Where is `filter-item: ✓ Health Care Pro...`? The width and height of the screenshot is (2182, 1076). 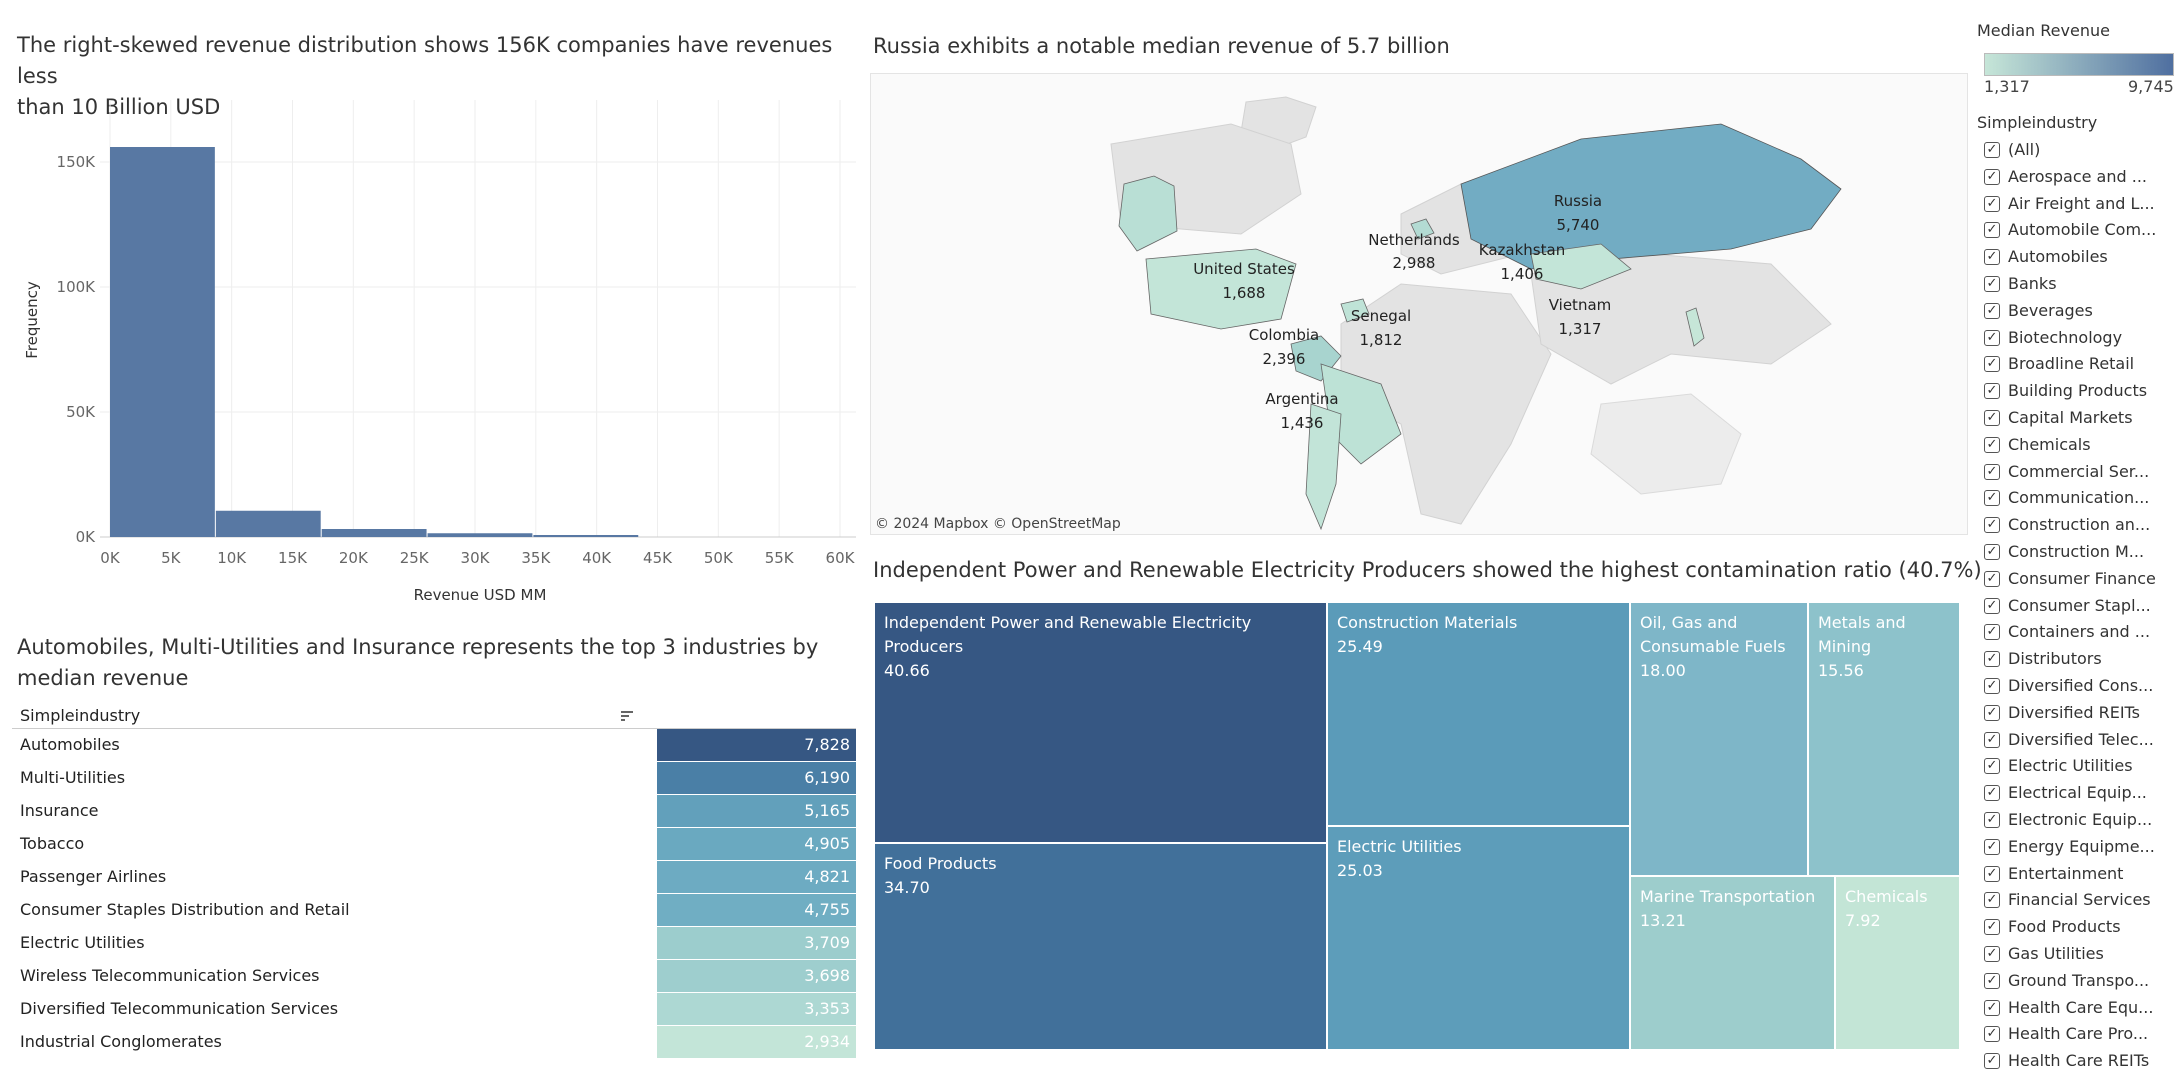 filter-item: ✓ Health Care Pro... is located at coordinates (2079, 1036).